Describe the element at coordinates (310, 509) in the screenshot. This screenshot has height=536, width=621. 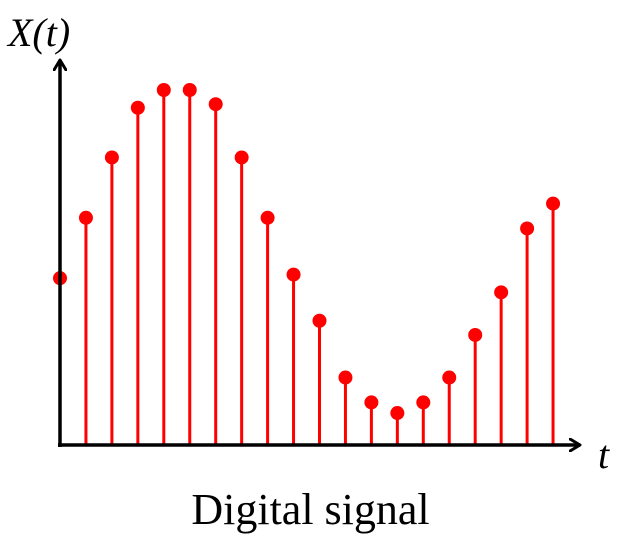
I see `diagram-caption: Digital signal` at that location.